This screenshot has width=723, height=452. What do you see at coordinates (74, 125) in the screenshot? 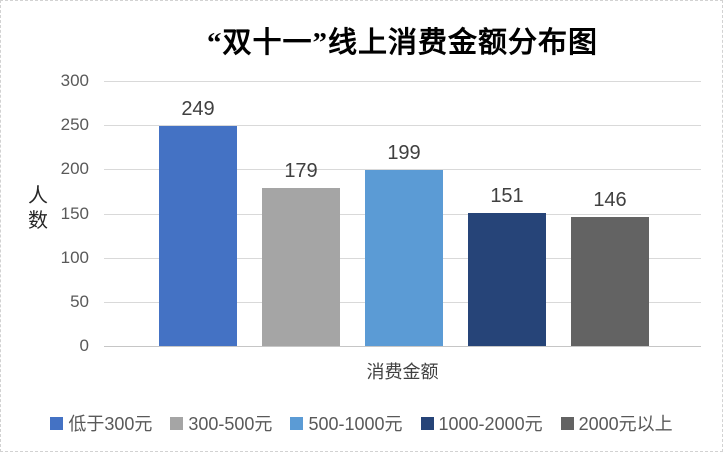
I see `y-tick-label-250: 250` at bounding box center [74, 125].